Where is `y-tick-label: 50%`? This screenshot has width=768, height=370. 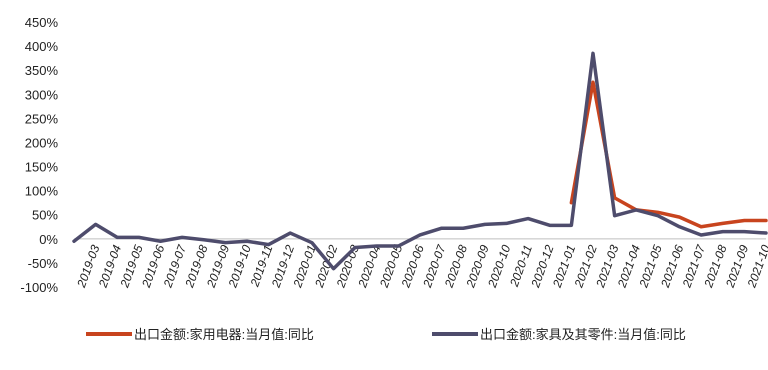 y-tick-label: 50% is located at coordinates (45, 215).